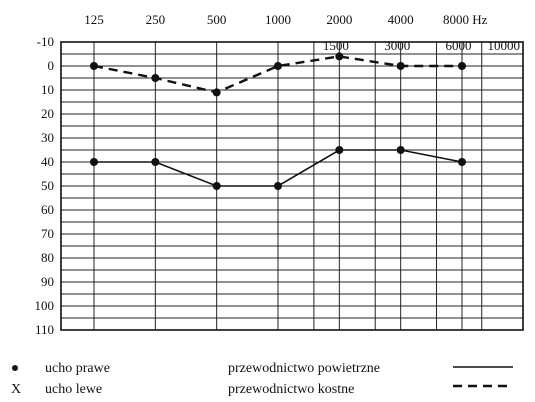 The image size is (535, 402). What do you see at coordinates (397, 45) in the screenshot?
I see `x-mid-tick-label: 3000` at bounding box center [397, 45].